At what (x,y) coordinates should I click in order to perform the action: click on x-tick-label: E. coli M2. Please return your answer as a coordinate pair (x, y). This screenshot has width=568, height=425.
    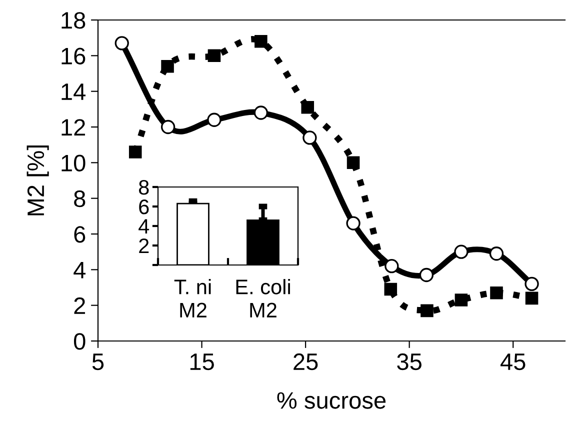
    Looking at the image, I should click on (263, 298).